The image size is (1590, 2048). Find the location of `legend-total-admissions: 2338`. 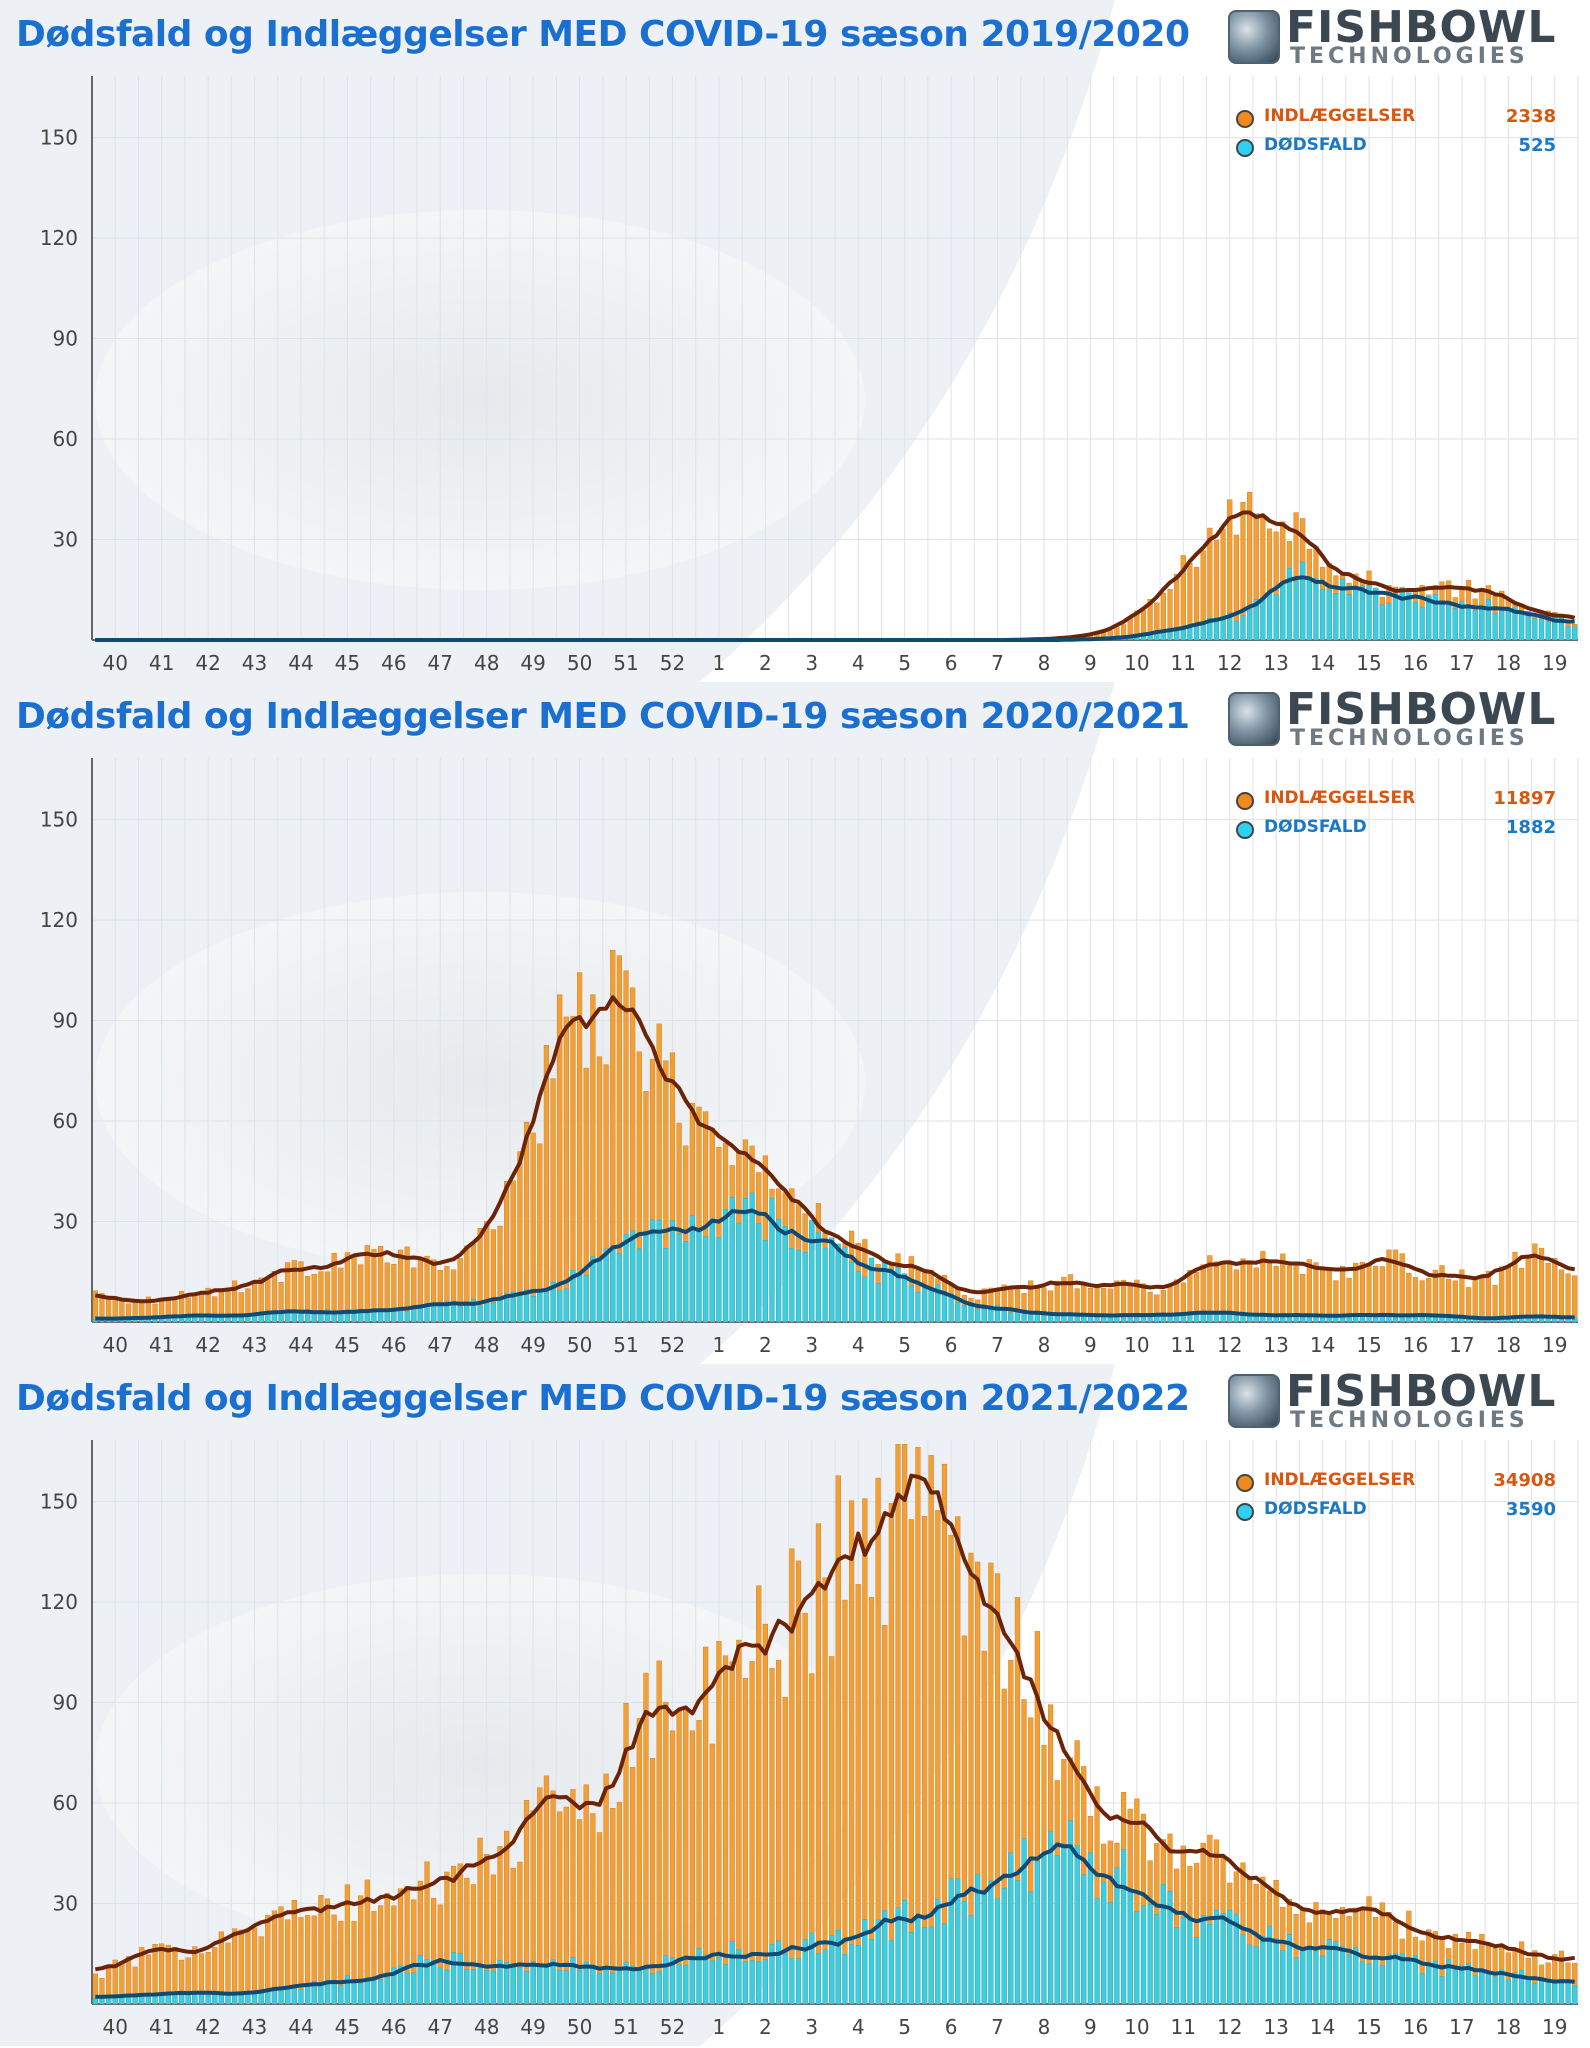

legend-total-admissions: 2338 is located at coordinates (1530, 116).